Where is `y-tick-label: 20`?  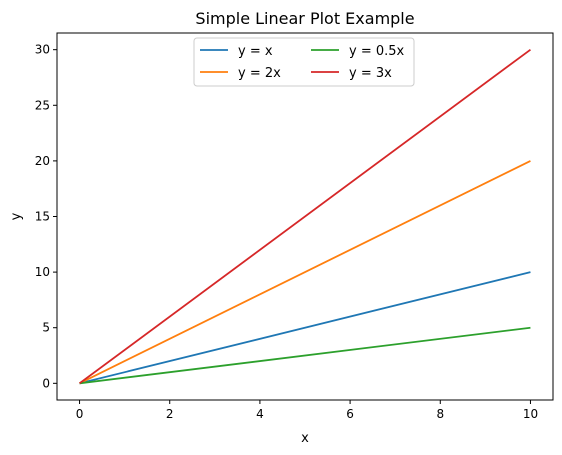
y-tick-label: 20 is located at coordinates (42, 161).